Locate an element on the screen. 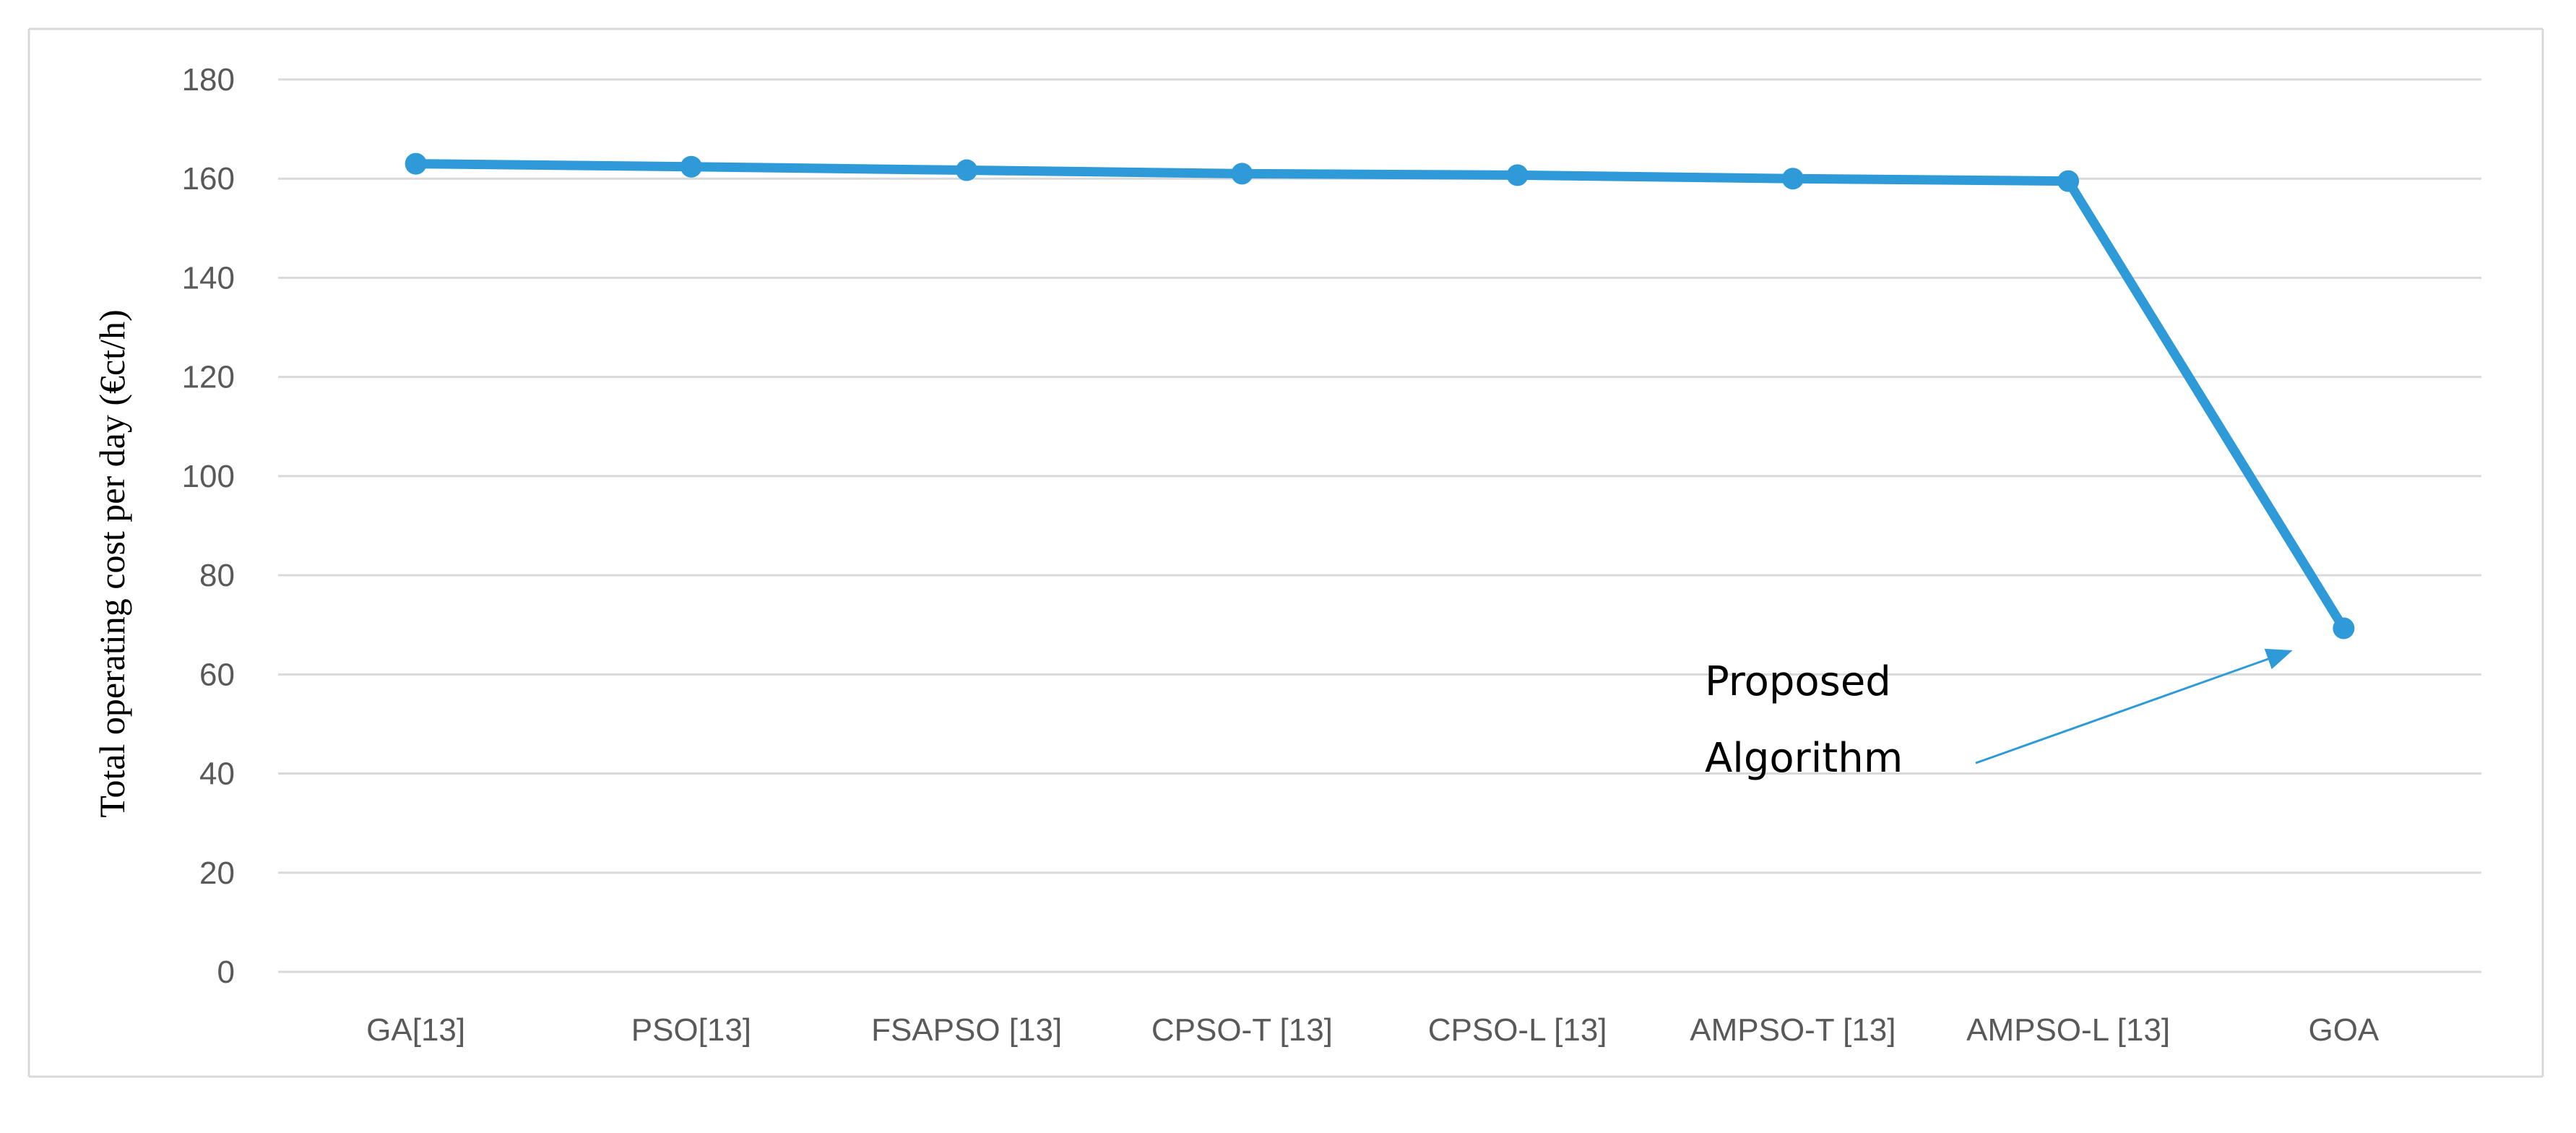 This screenshot has width=2576, height=1133. y-tick-label: 80 is located at coordinates (217, 575).